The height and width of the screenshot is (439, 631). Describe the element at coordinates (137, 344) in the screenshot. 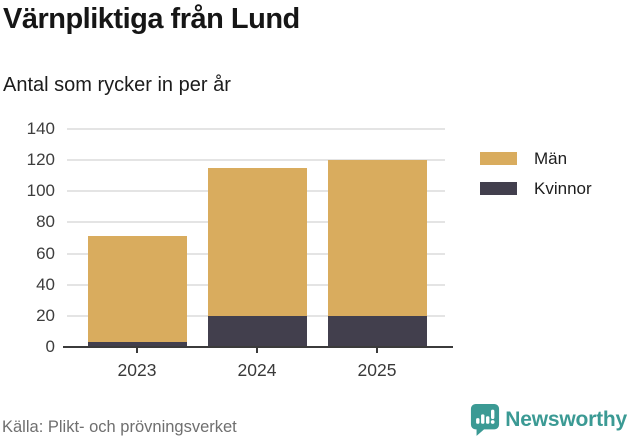

I see `bar-segment-2023-Kvinnor` at that location.